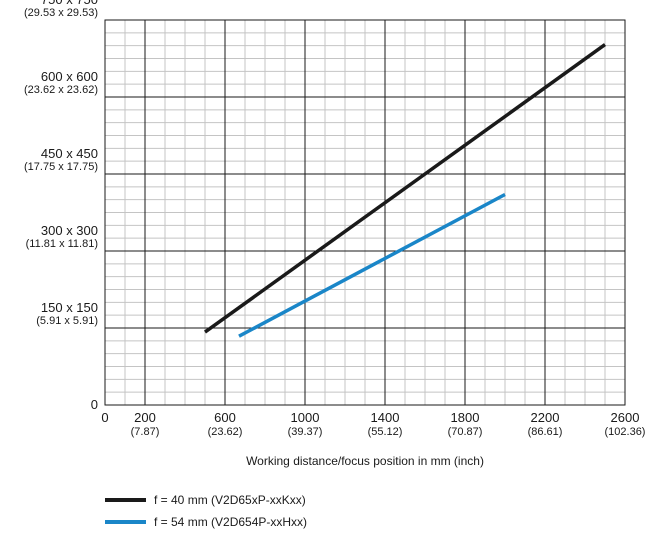 This screenshot has height=538, width=654. I want to click on x-tick-sublabel: (55.12), so click(385, 432).